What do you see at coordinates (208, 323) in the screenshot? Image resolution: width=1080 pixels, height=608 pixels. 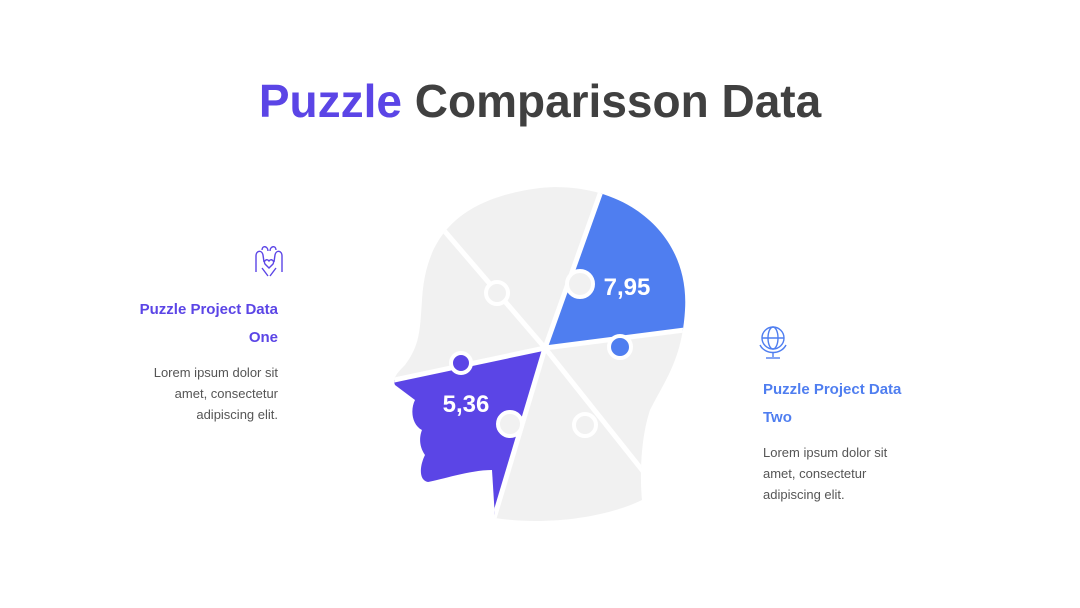 I see `block-heading: Puzzle Project Data One` at bounding box center [208, 323].